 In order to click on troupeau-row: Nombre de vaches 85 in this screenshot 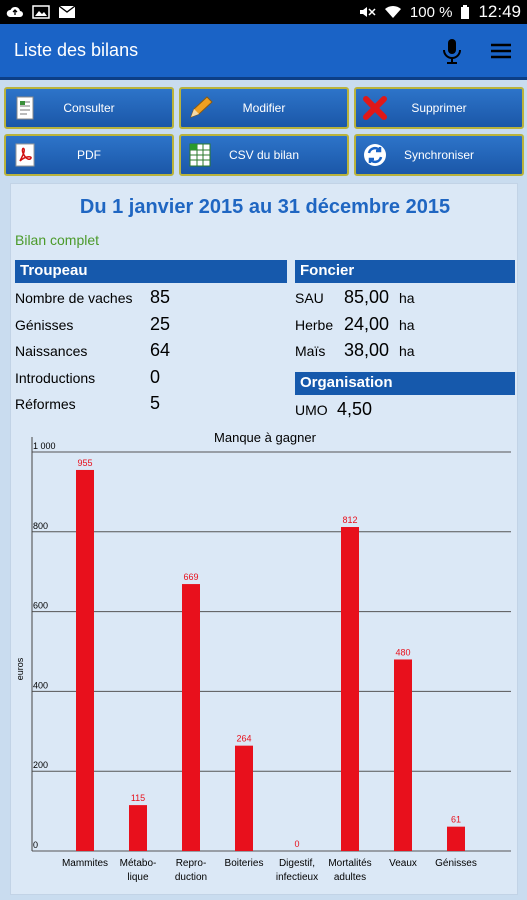, I will do `click(93, 297)`.